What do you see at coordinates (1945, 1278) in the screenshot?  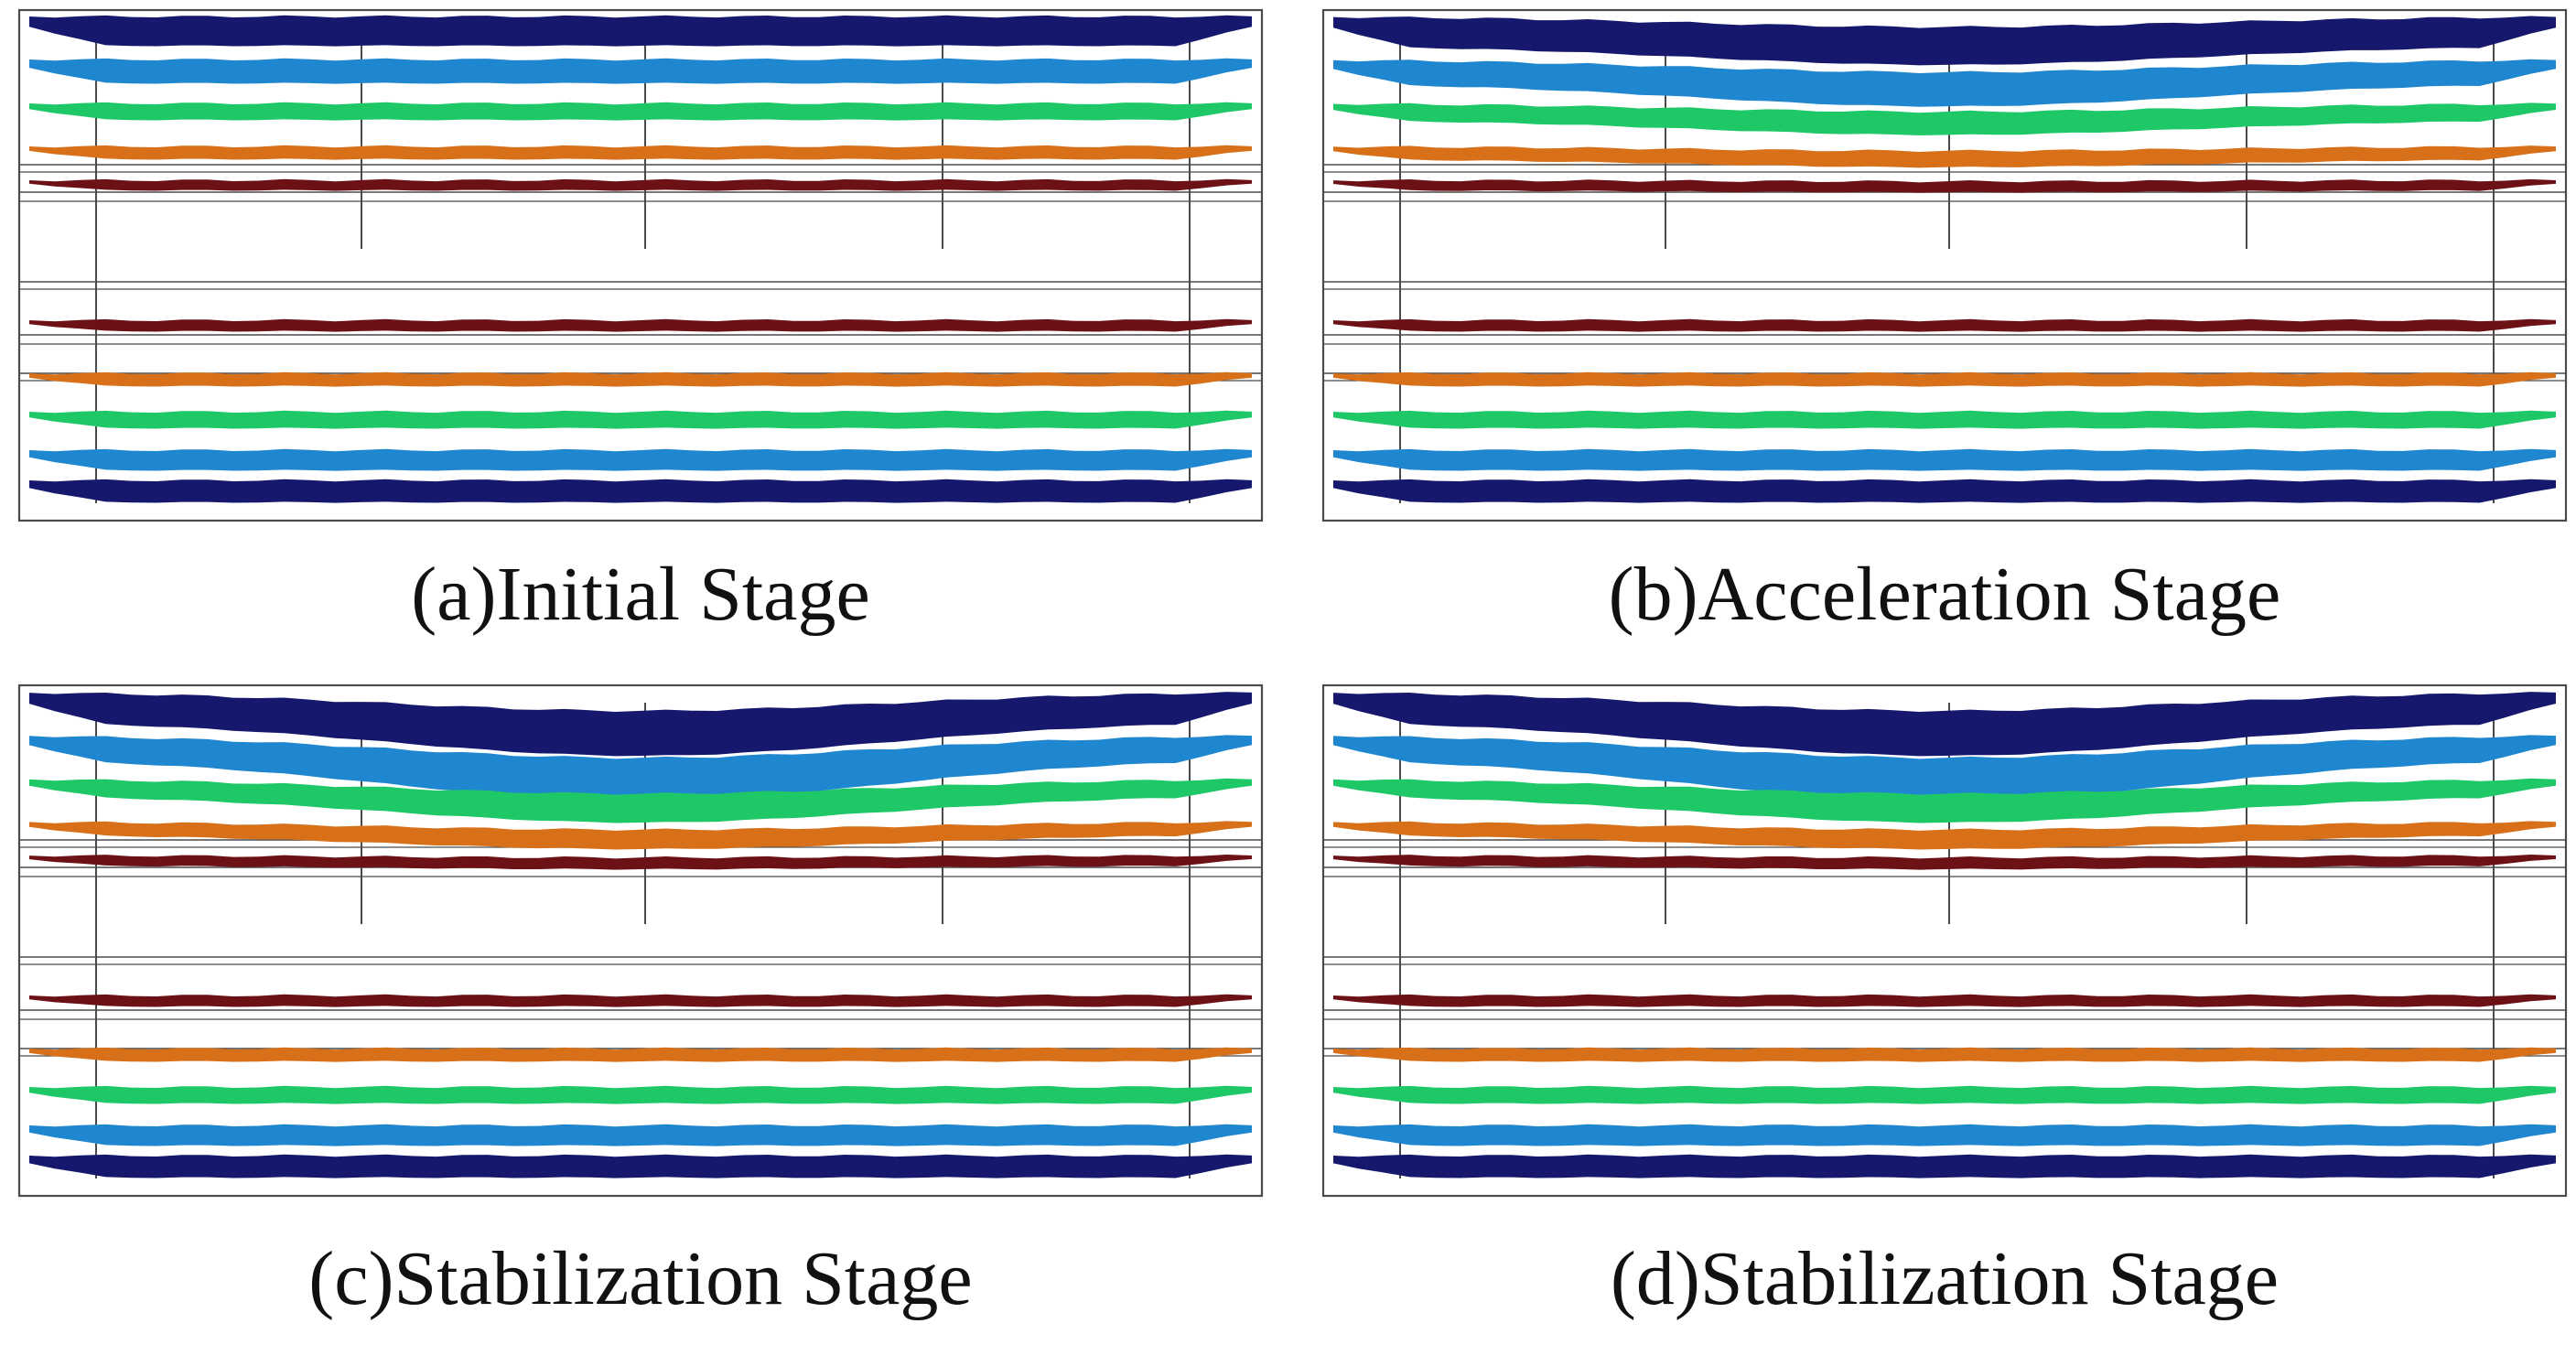 I see `caption-stabilization-stage-d: (d)Stabilization Stage` at bounding box center [1945, 1278].